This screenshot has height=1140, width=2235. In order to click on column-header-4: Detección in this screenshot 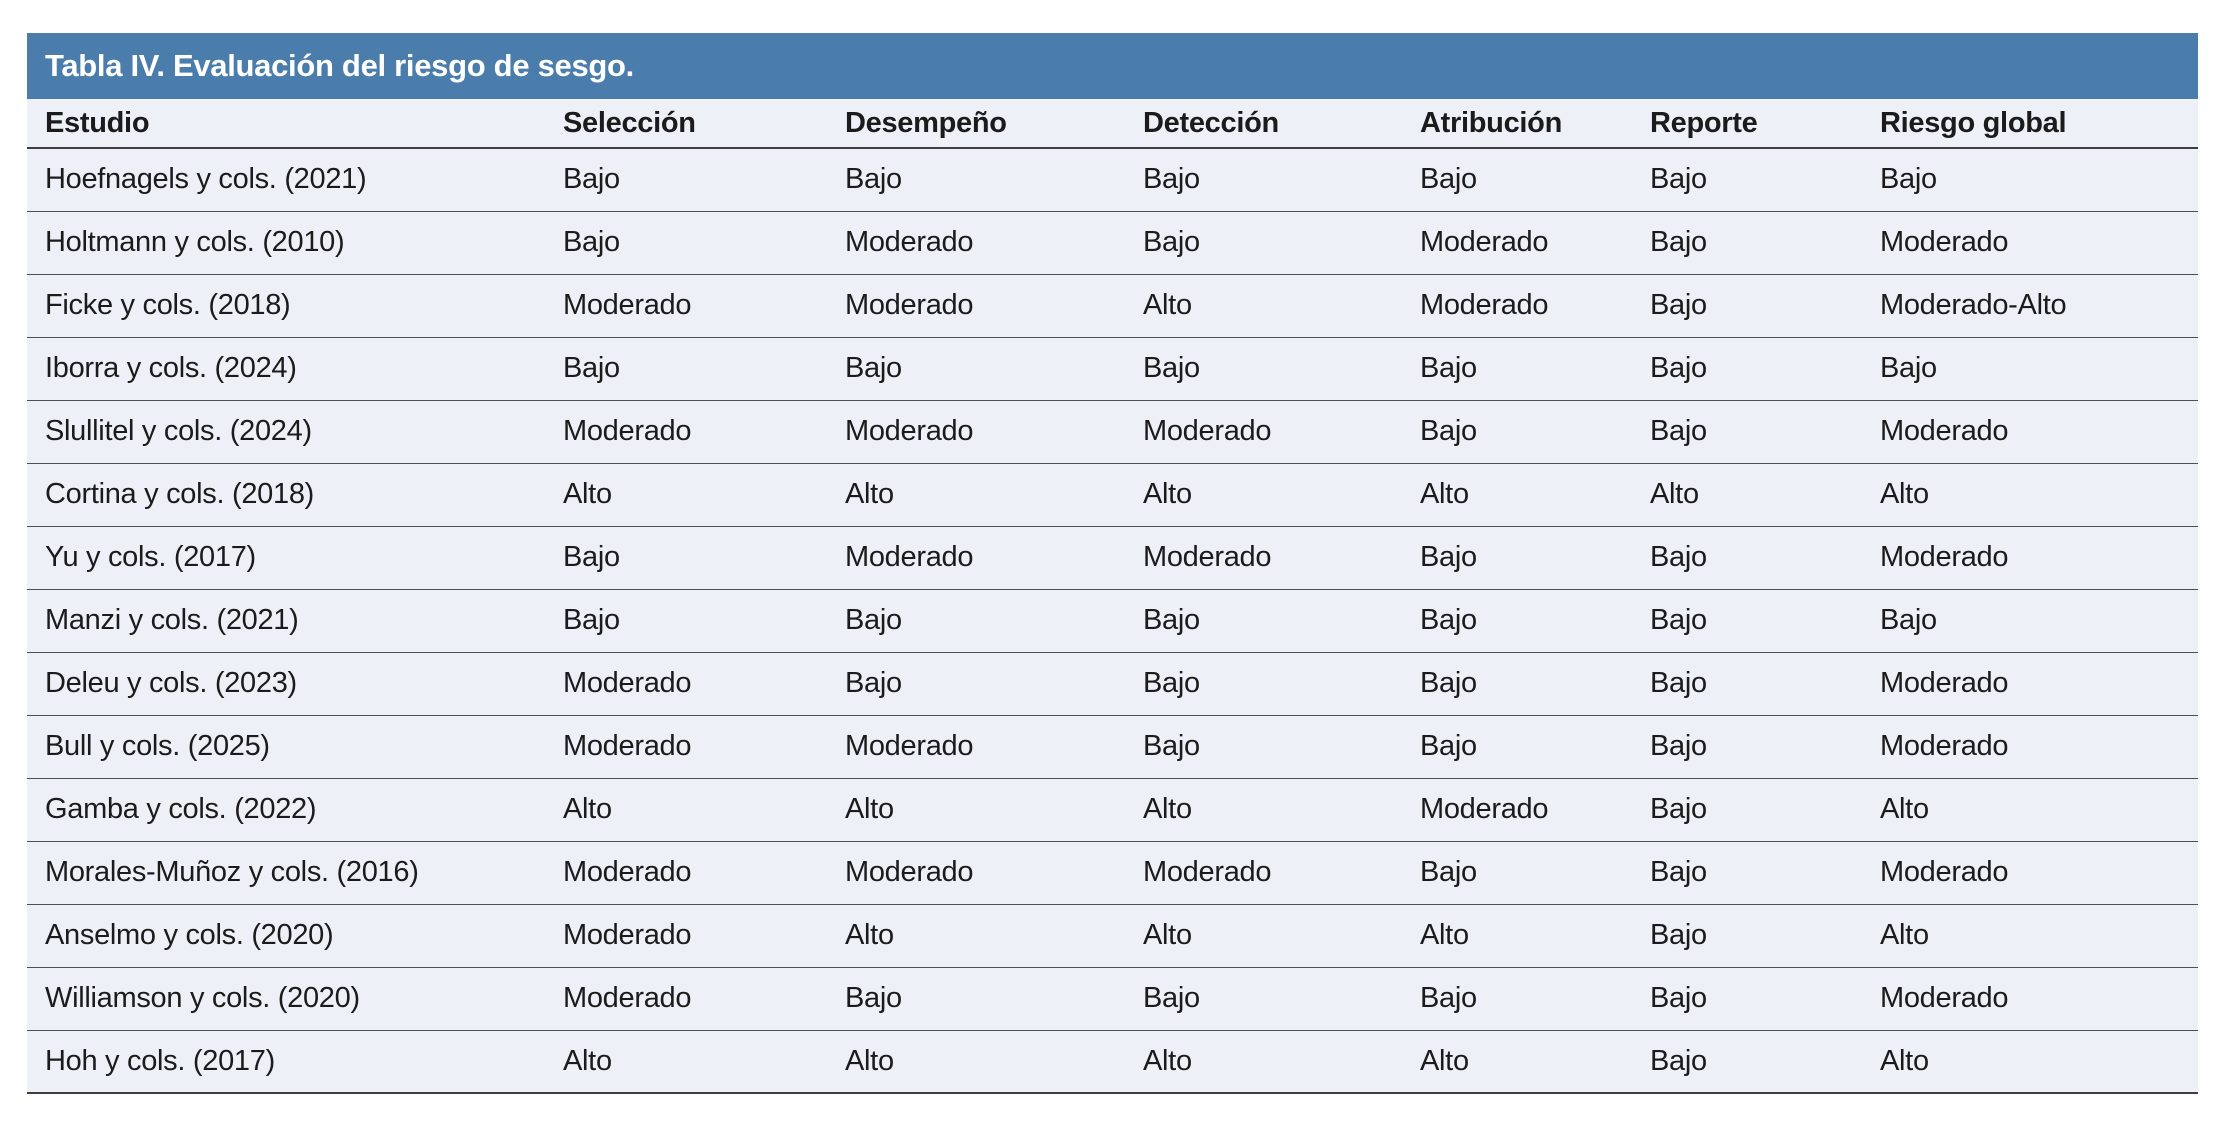, I will do `click(1281, 124)`.